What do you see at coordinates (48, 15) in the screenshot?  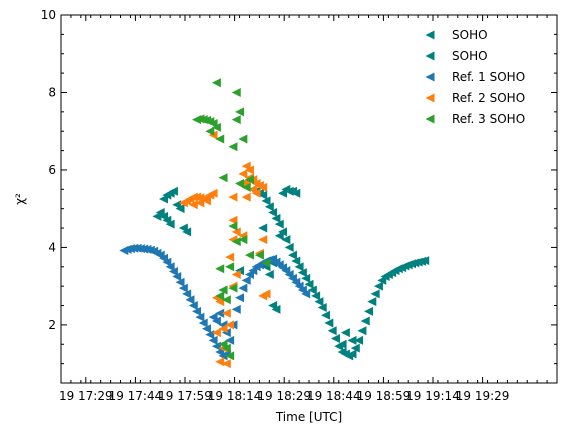 I see `y-tick-label: 10` at bounding box center [48, 15].